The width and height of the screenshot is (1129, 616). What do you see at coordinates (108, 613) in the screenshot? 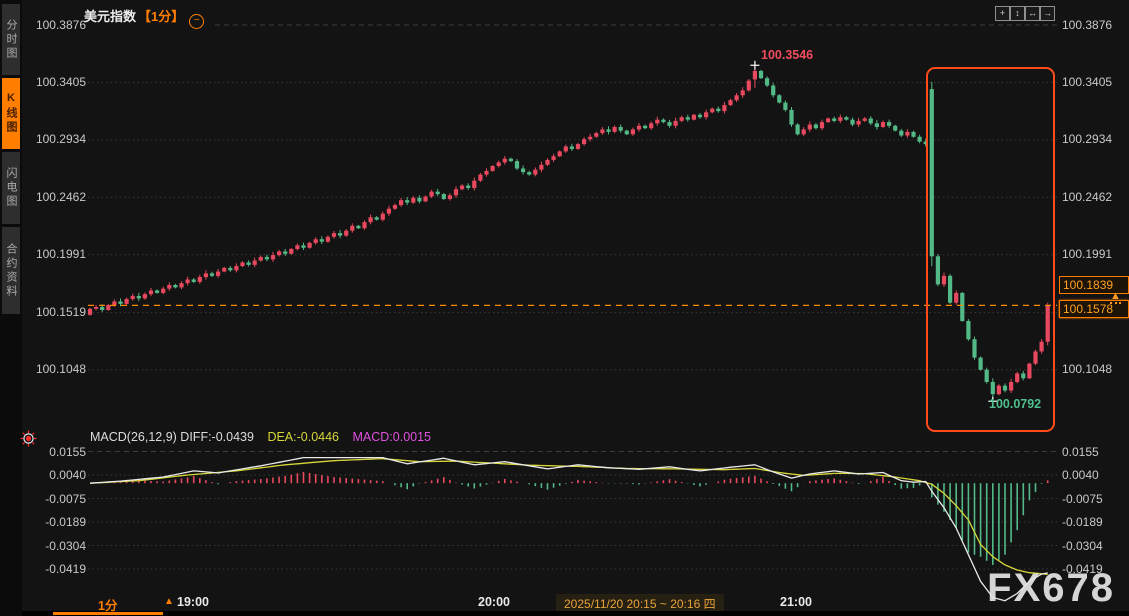
I see `period-selector-underline` at bounding box center [108, 613].